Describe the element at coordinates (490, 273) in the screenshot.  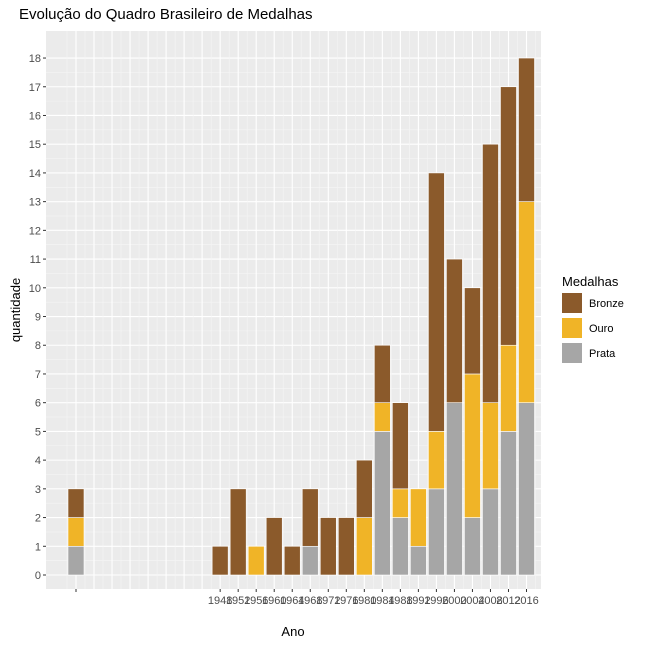
I see `bar-segment-bronze-2008` at that location.